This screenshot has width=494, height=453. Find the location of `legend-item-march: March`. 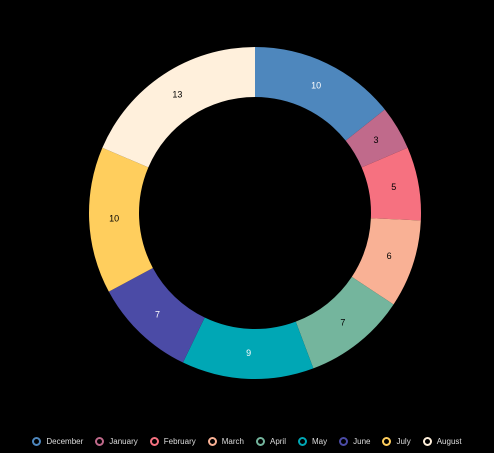

legend-item-march: March is located at coordinates (225, 441).